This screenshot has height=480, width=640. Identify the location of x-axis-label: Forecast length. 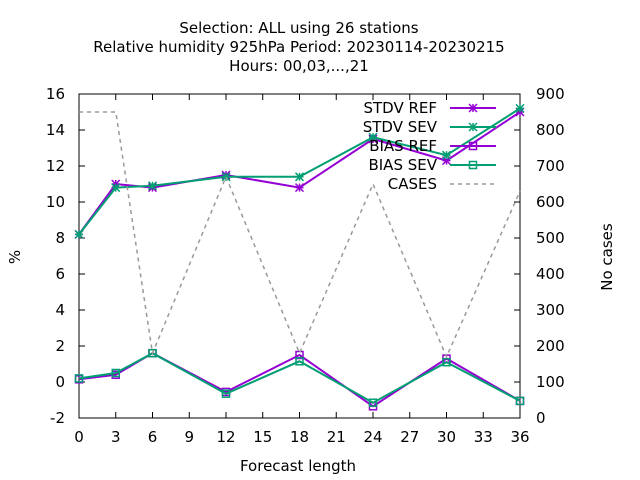
(298, 466).